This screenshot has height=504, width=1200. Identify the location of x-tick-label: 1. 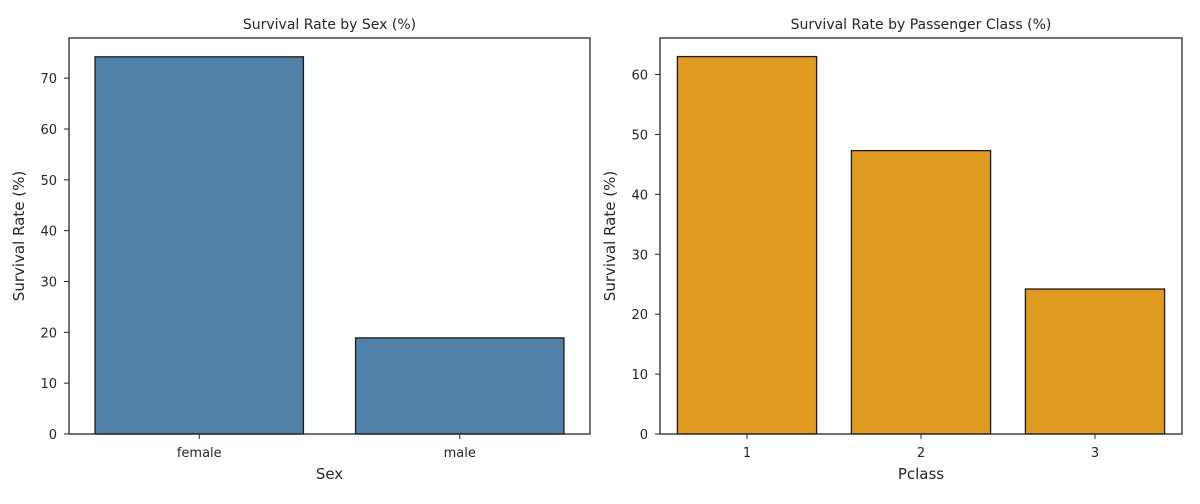
(747, 453).